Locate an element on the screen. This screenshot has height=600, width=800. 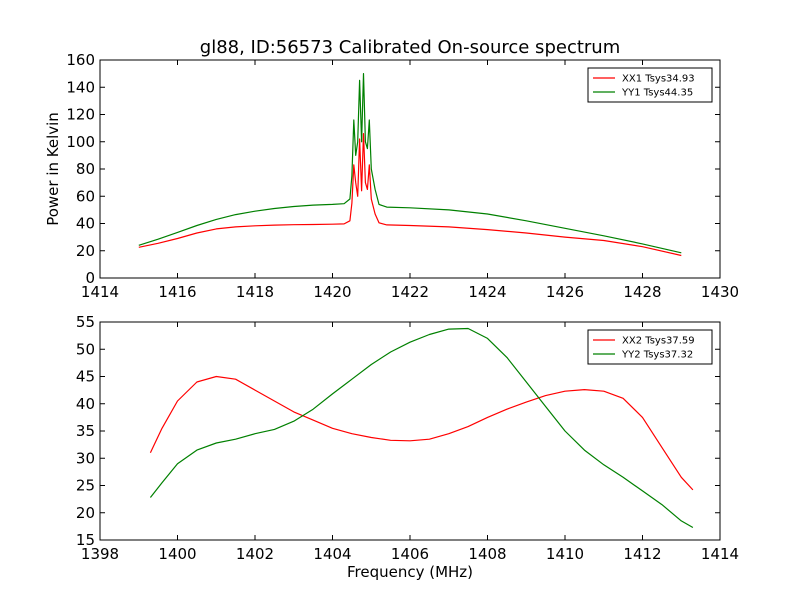
top-chart-xtick-label: 1424 is located at coordinates (487, 292).